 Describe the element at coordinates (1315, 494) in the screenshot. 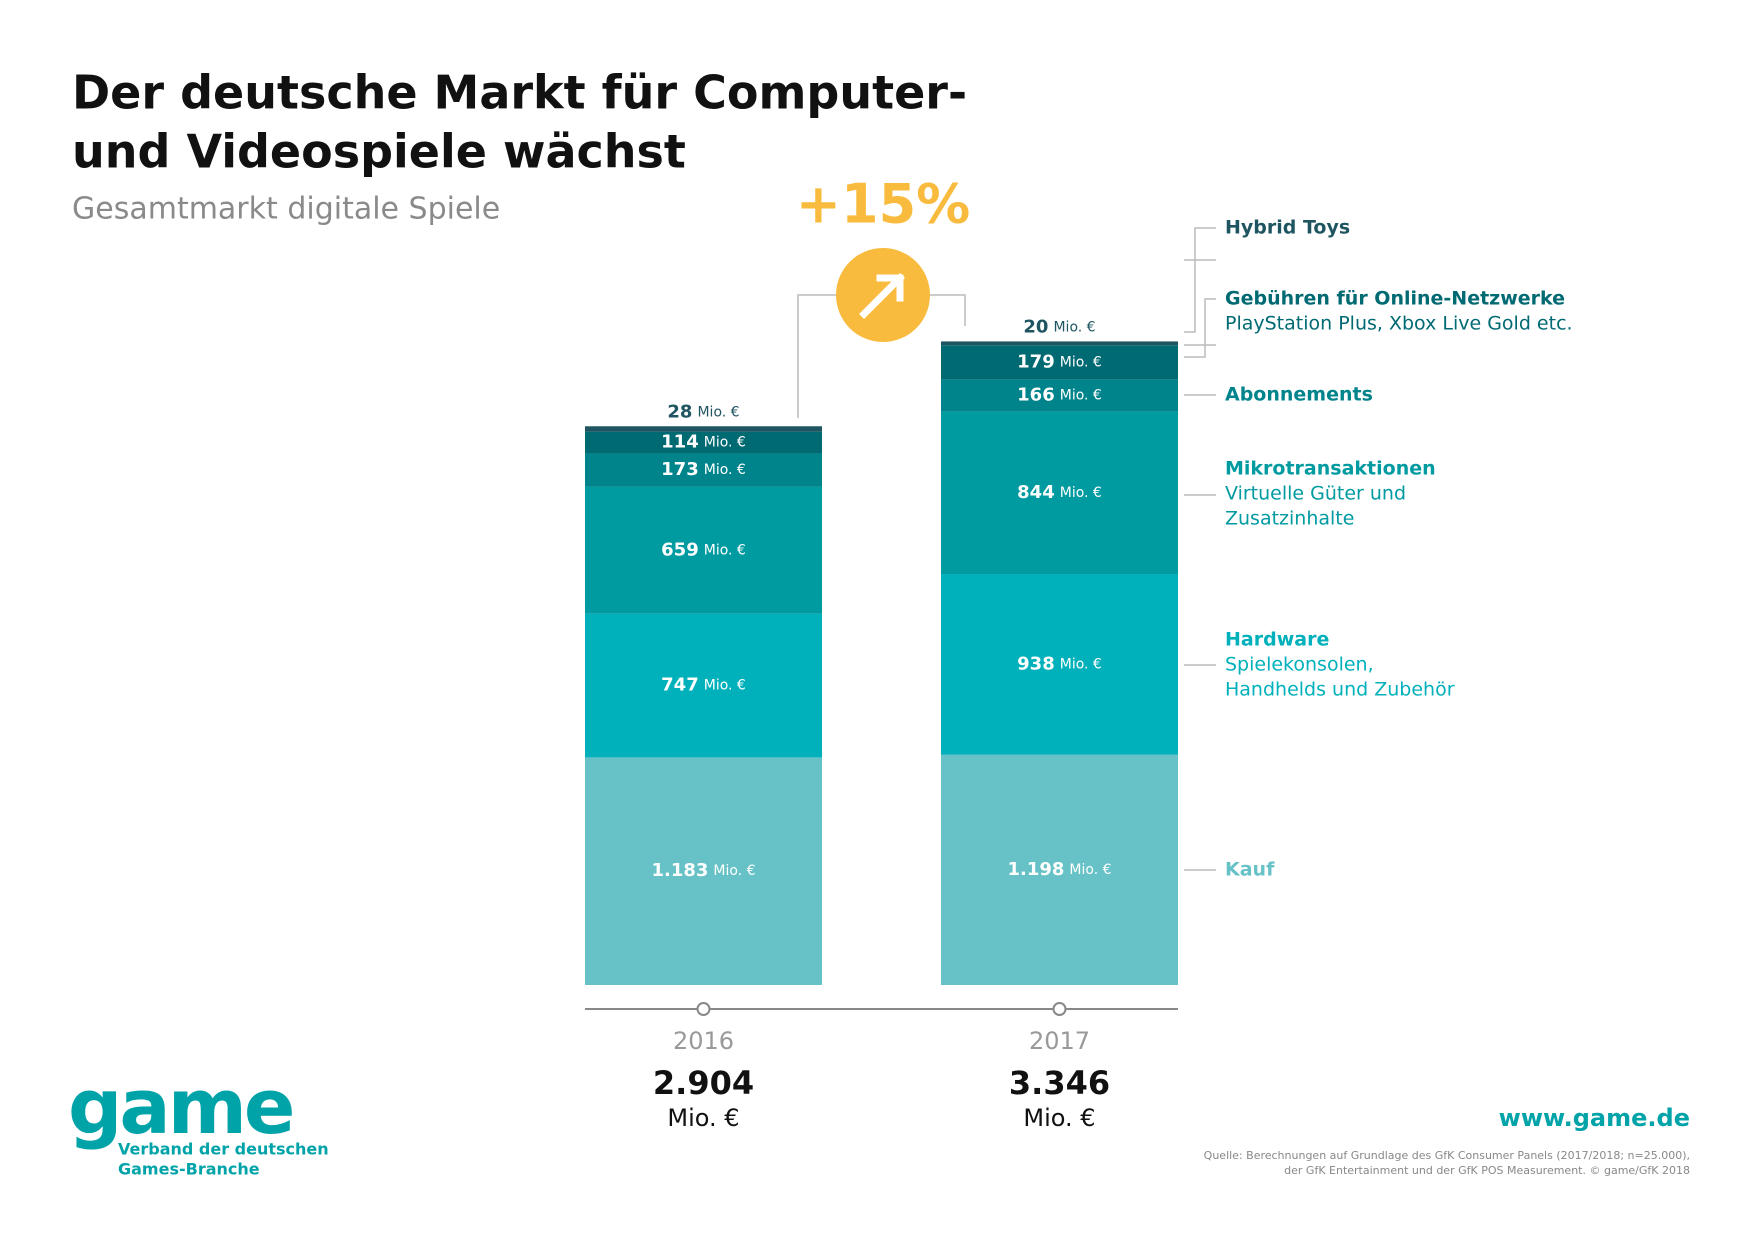

I see `legend-description: Virtuelle Güter und` at that location.